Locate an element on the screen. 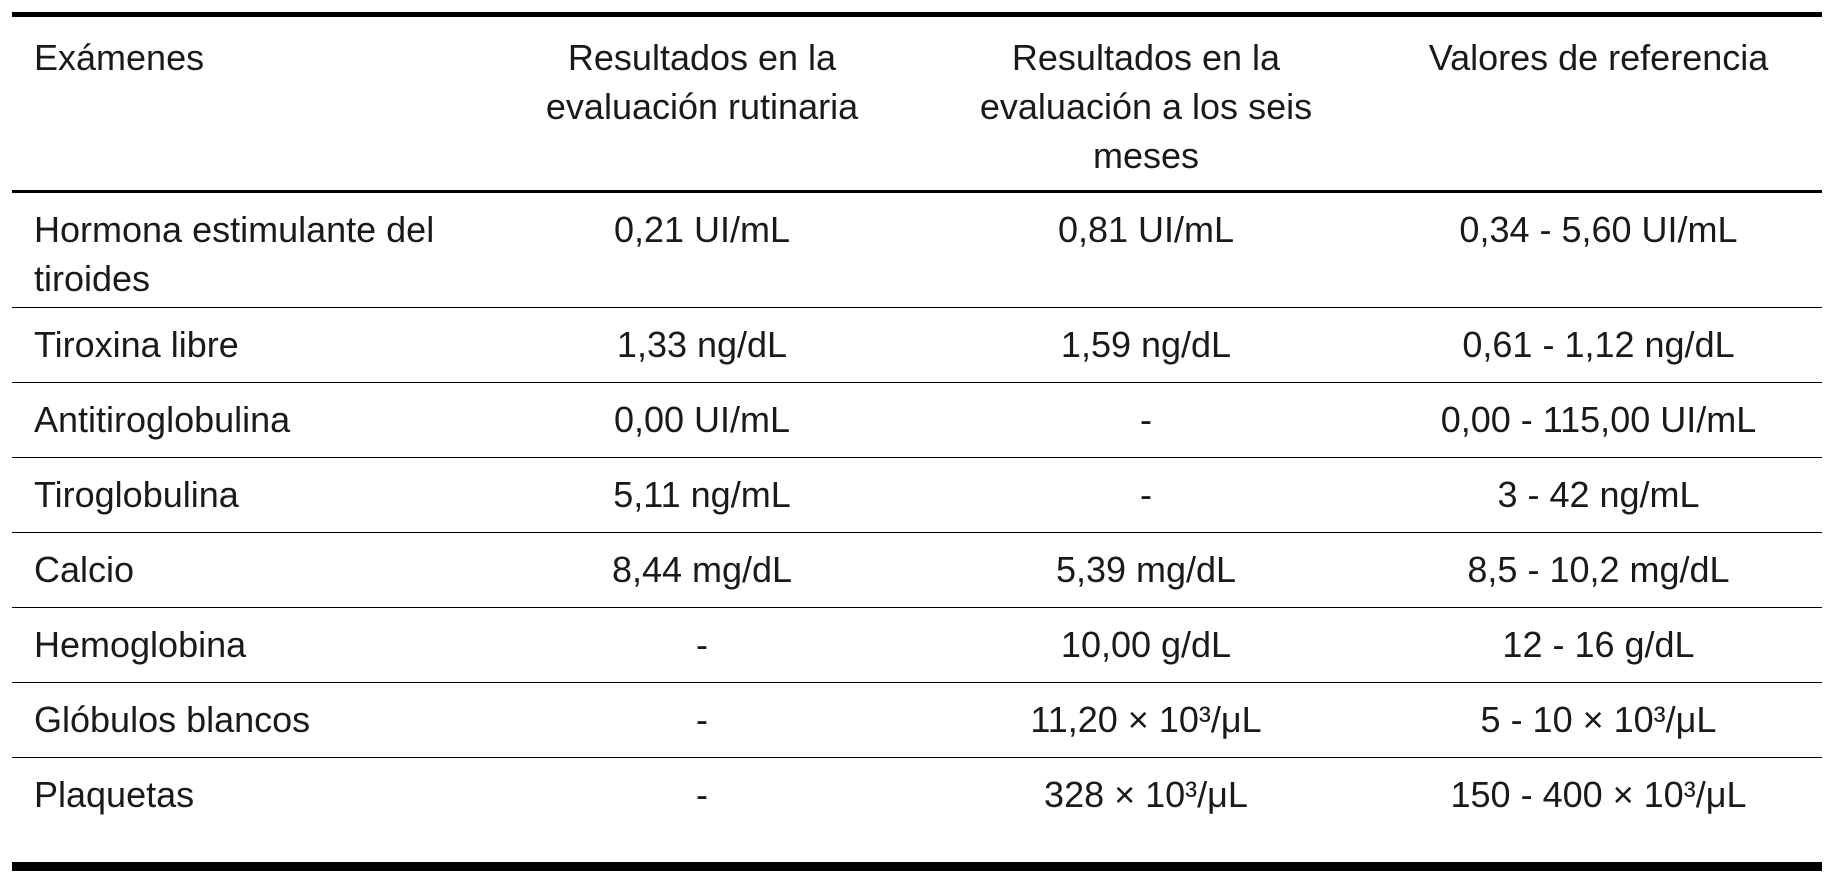 This screenshot has height=880, width=1834. reference-value-cell: 150 - 400 × 10³/μL is located at coordinates (1598, 794).